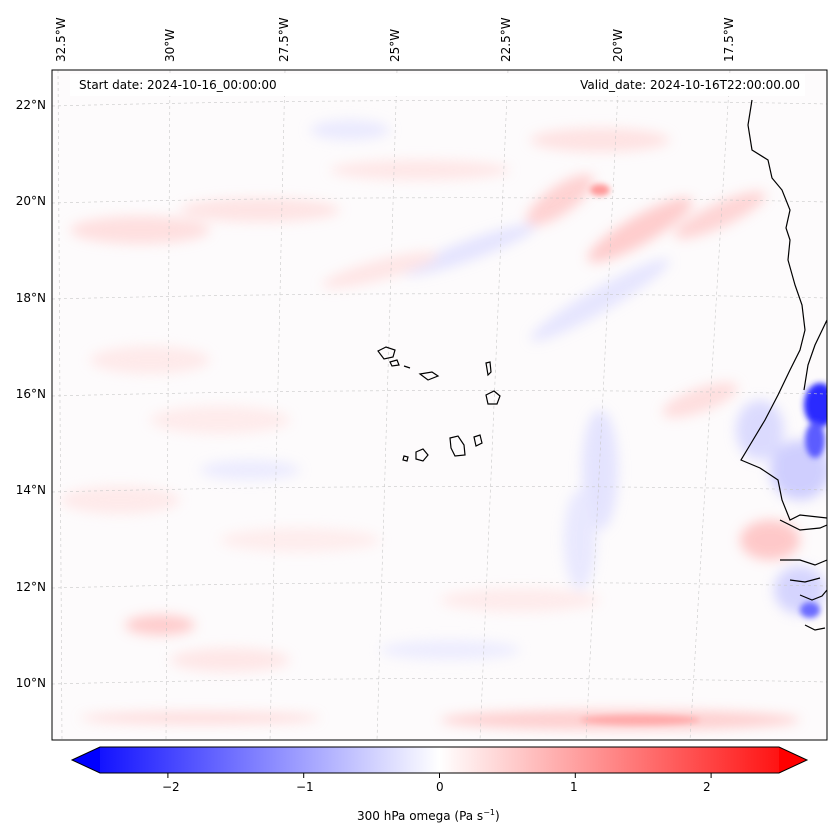 The height and width of the screenshot is (839, 837). What do you see at coordinates (284, 39) in the screenshot?
I see `lon-label-27-5w: 27.5°W` at bounding box center [284, 39].